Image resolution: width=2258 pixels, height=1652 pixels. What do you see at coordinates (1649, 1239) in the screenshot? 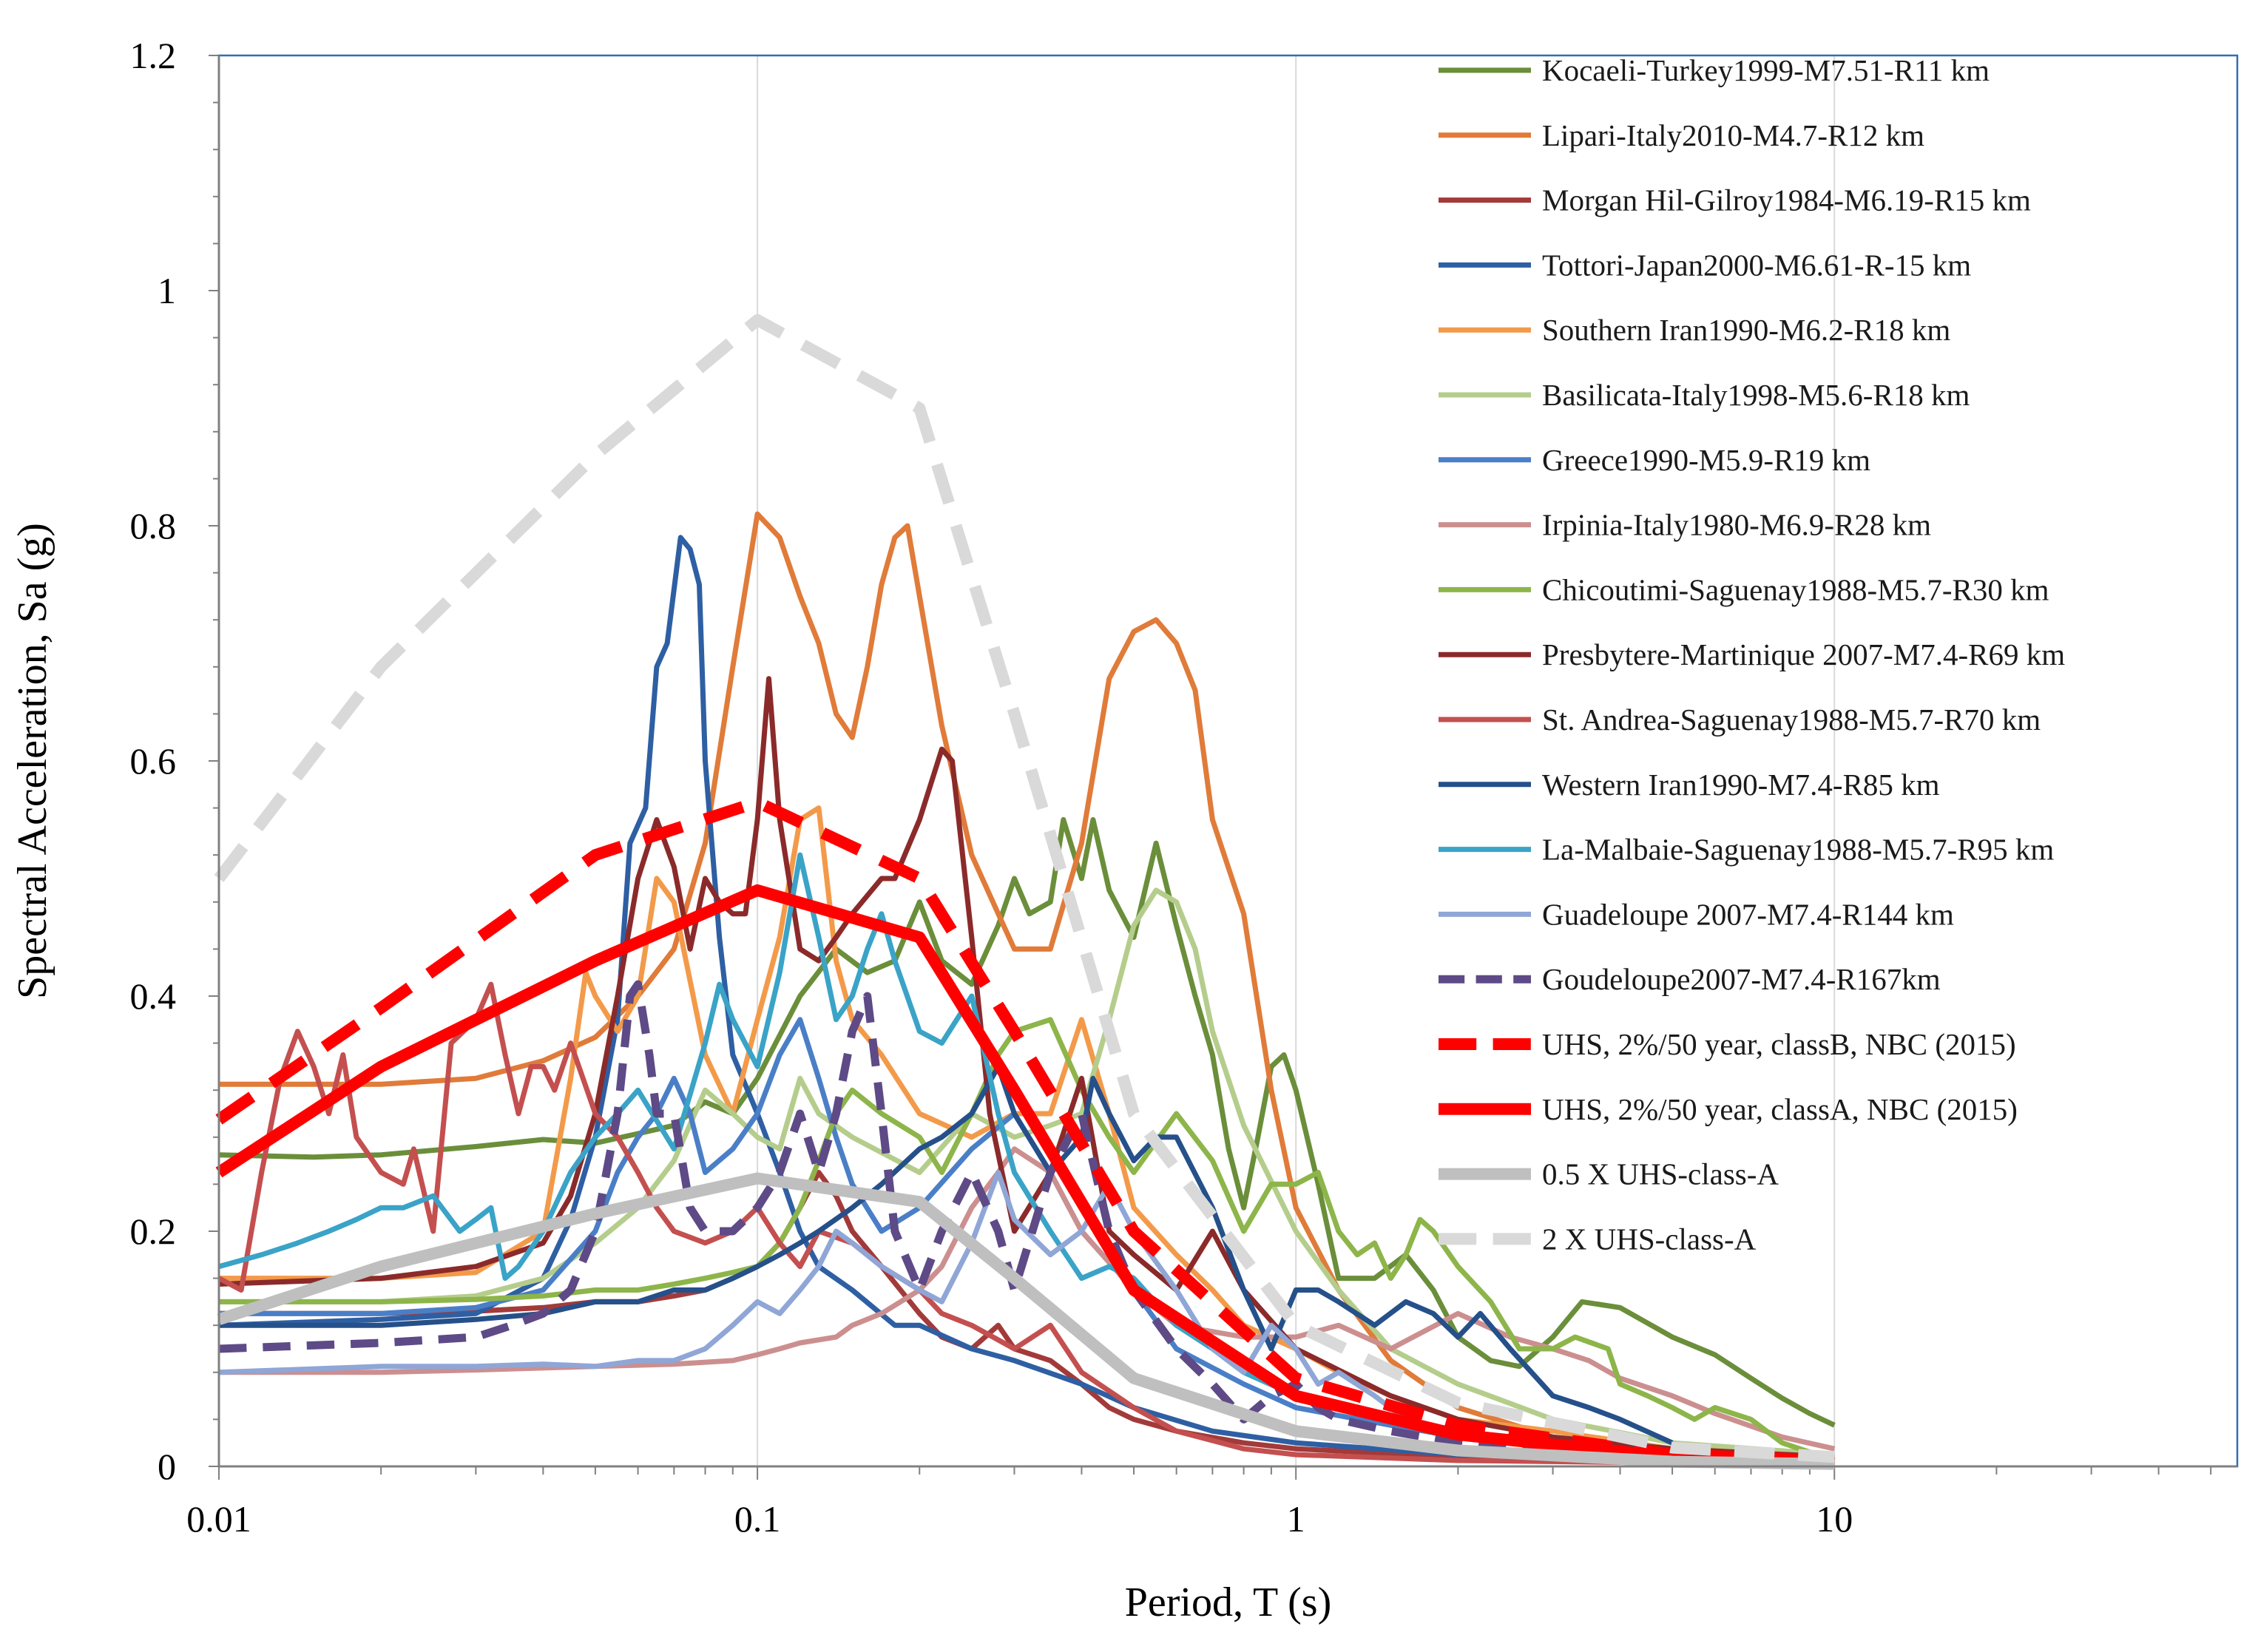
I see `legend-label-19: 2 X UHS-class-A` at bounding box center [1649, 1239].